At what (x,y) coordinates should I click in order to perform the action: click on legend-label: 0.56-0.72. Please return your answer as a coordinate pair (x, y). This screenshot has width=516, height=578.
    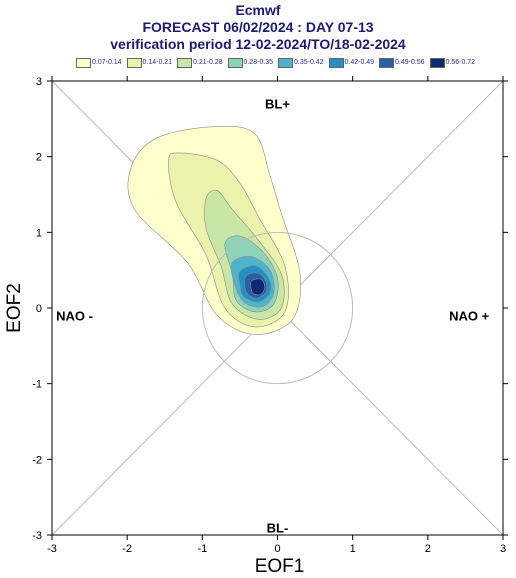
    Looking at the image, I should click on (460, 62).